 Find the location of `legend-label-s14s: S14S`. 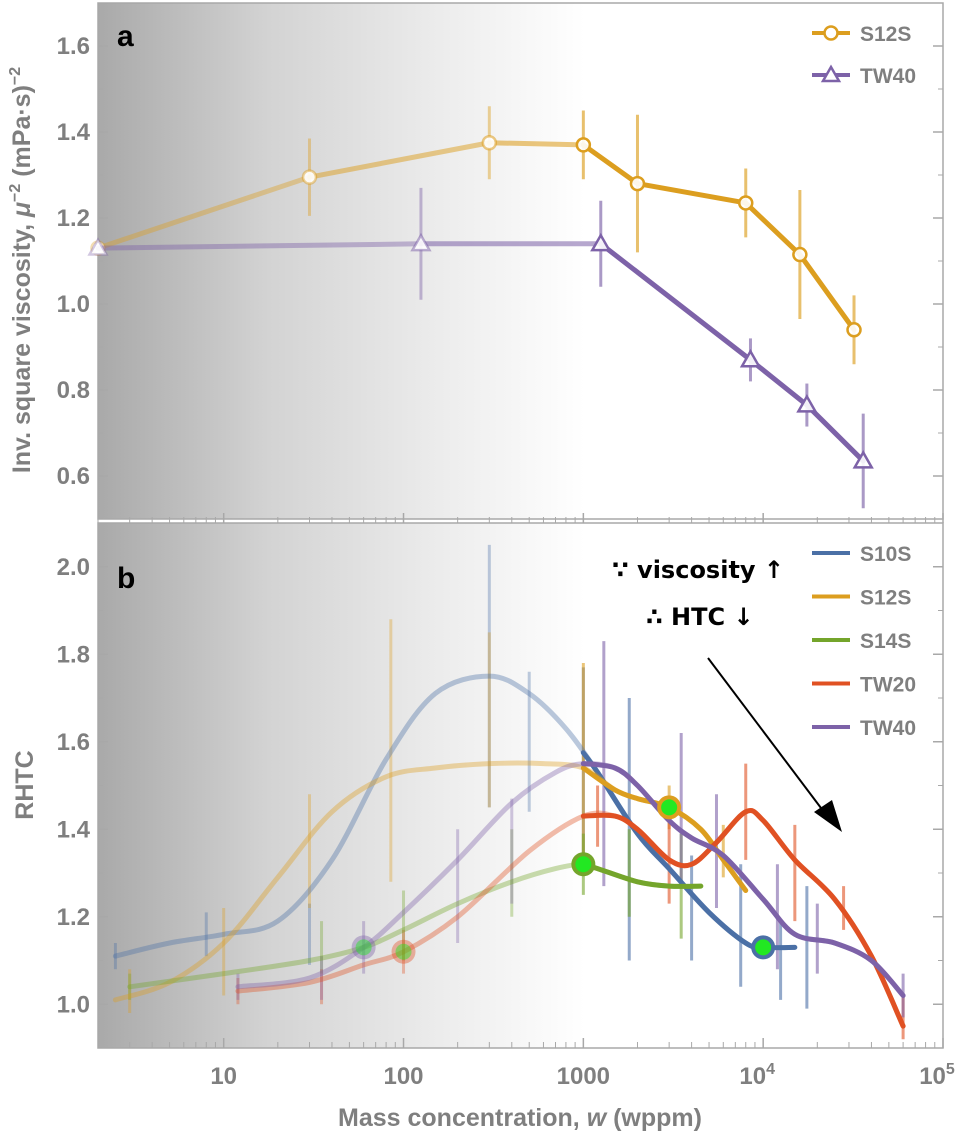

legend-label-s14s: S14S is located at coordinates (885, 641).